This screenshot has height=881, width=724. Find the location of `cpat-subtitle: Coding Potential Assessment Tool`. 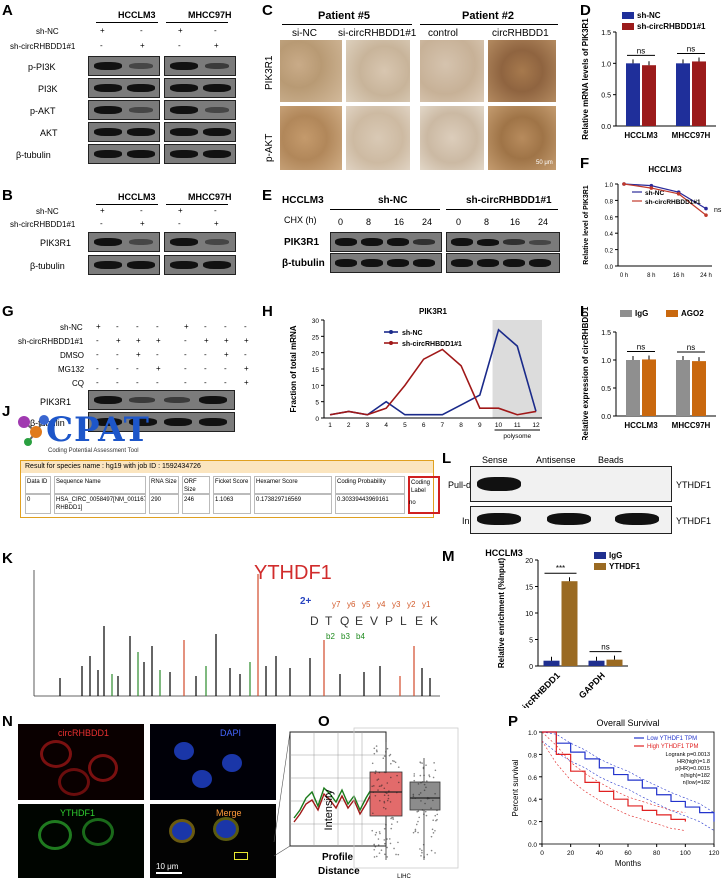

cpat-subtitle: Coding Potential Assessment Tool is located at coordinates (93, 451).